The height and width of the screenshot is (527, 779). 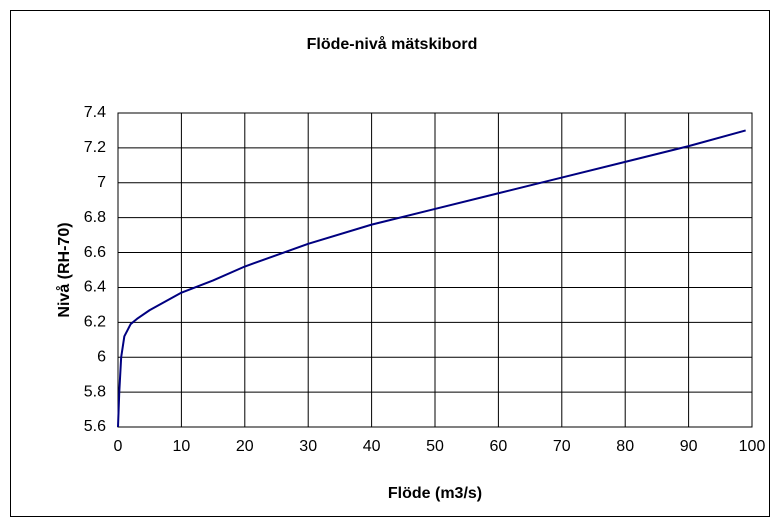 What do you see at coordinates (689, 446) in the screenshot?
I see `x-tick-label: 90` at bounding box center [689, 446].